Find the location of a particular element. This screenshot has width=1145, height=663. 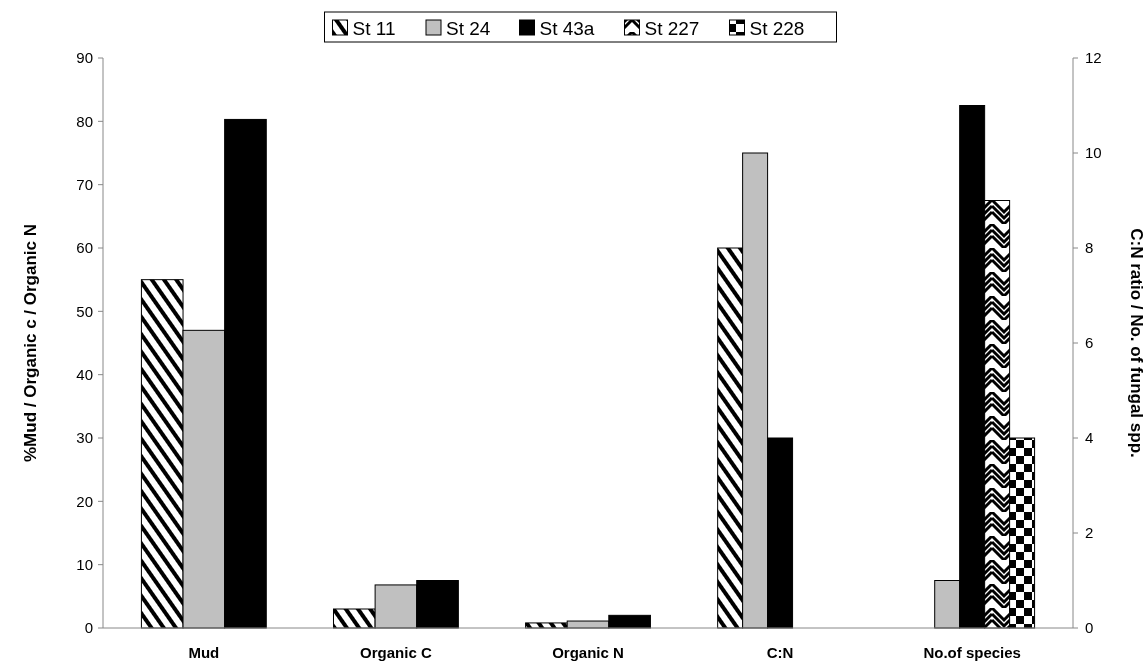

y-tick-label: 10 is located at coordinates (84, 564).